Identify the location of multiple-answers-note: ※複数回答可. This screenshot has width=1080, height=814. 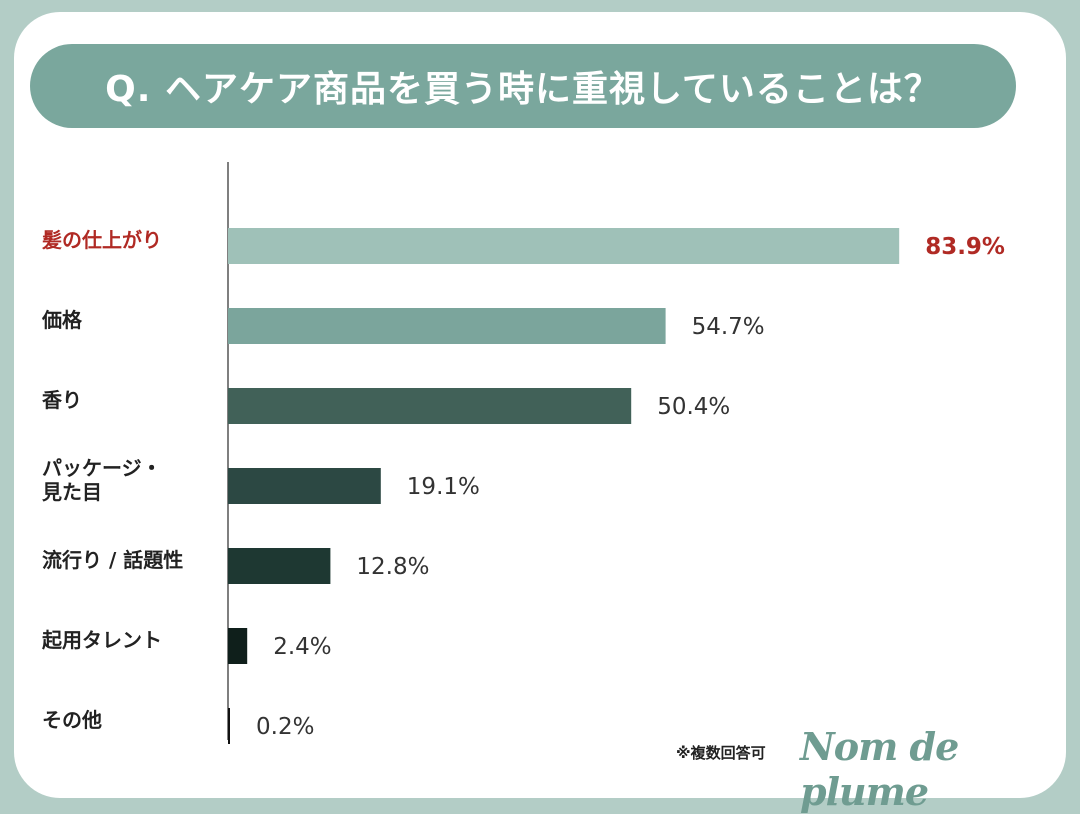
(721, 753).